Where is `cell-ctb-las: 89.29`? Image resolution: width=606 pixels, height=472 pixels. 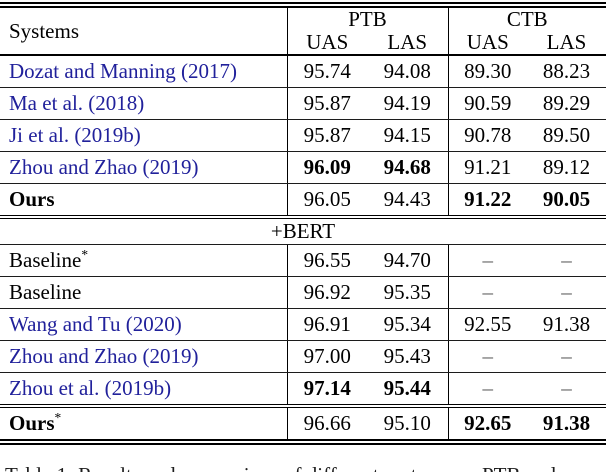
cell-ctb-las: 89.29 is located at coordinates (566, 103).